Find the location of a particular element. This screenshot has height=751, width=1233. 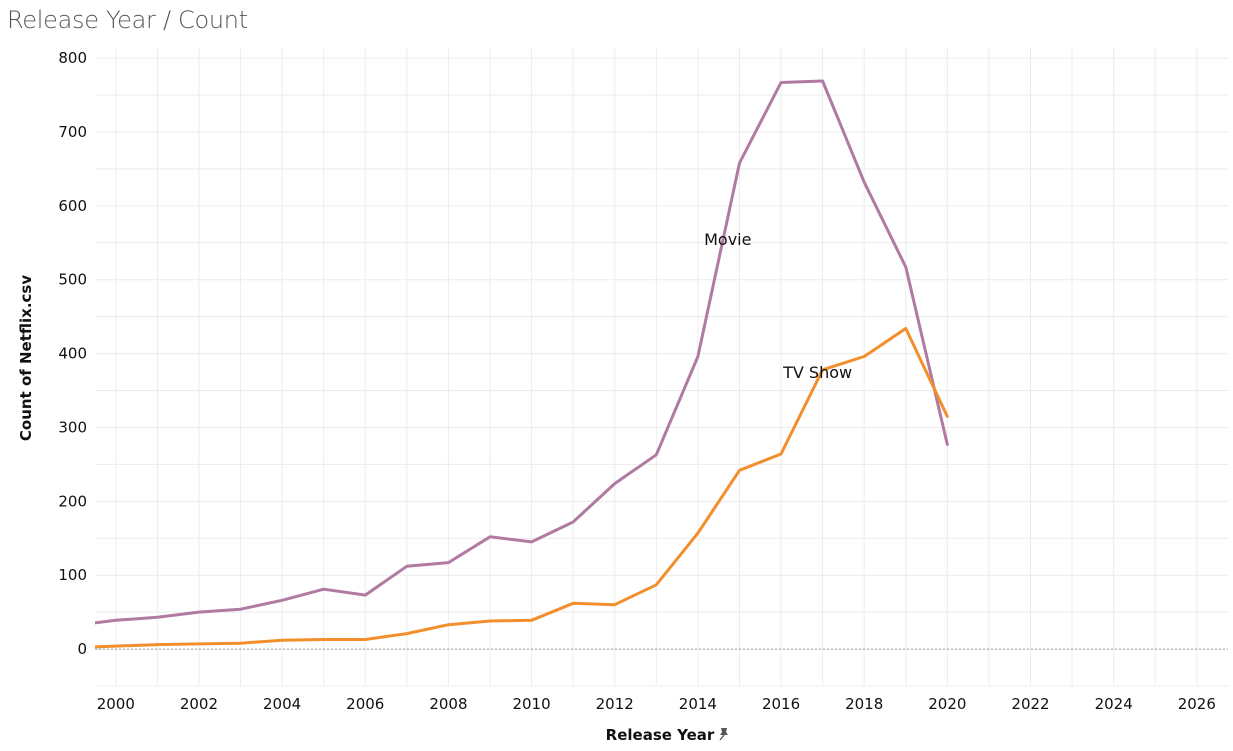

x-tick-label: 2006 is located at coordinates (365, 704).